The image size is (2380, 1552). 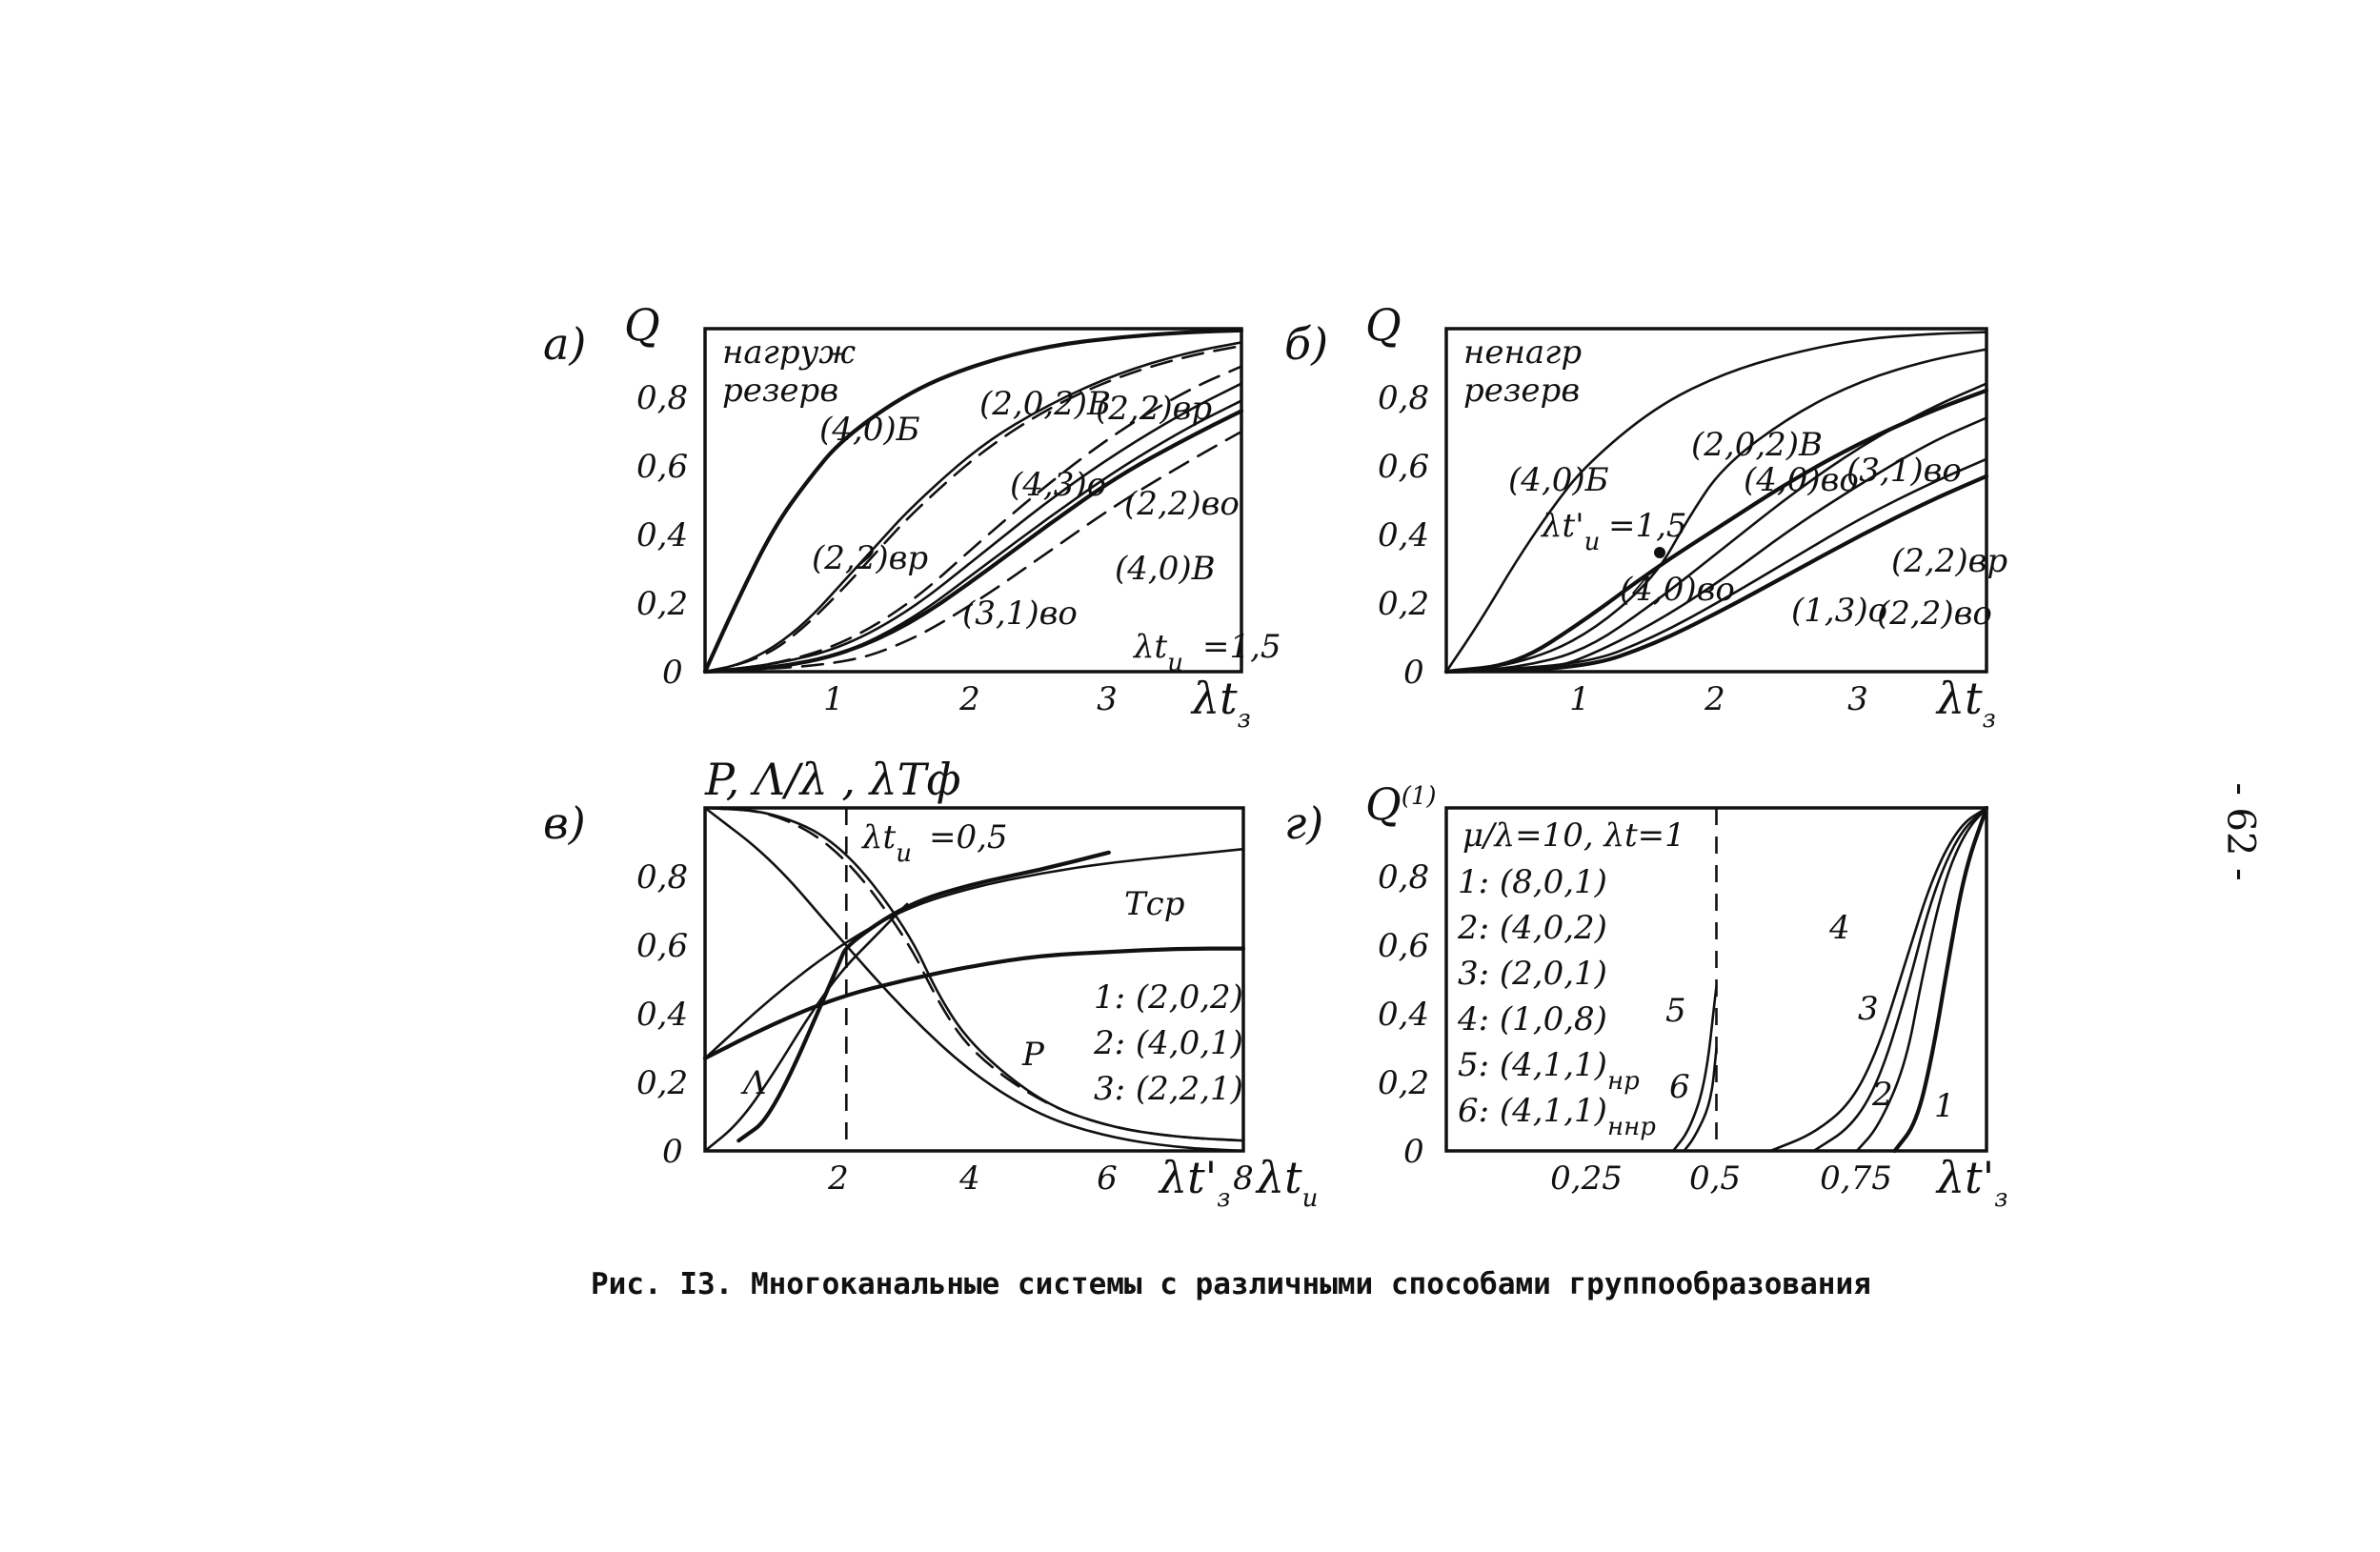 I want to click on legend-entry: 2: (4,0,1), so click(x=1168, y=1043).